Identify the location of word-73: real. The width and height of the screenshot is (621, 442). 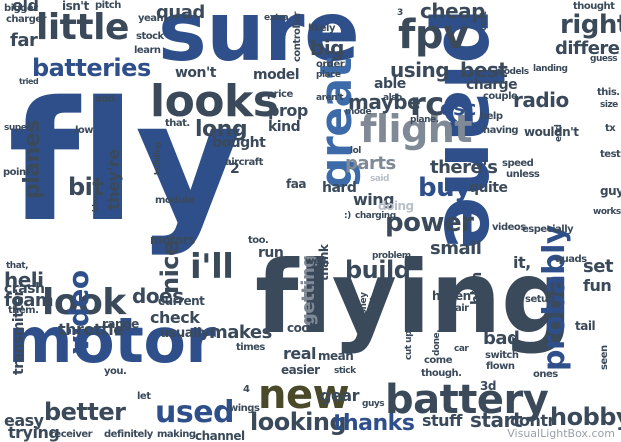
(300, 353).